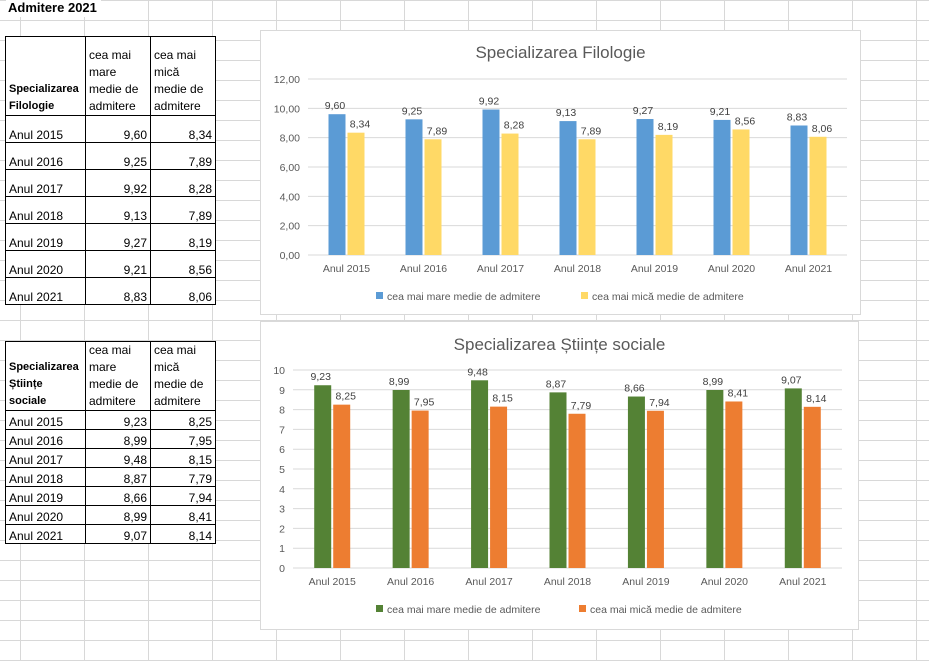 The width and height of the screenshot is (929, 661). I want to click on data-label: 8,87, so click(556, 384).